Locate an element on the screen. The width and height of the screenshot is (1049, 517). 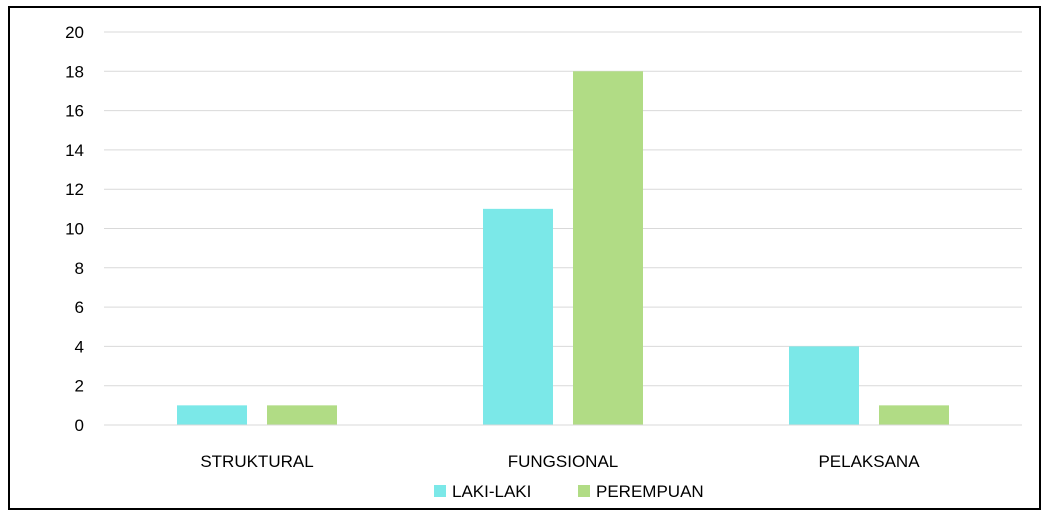
y-tick-label: 18 is located at coordinates (74, 71).